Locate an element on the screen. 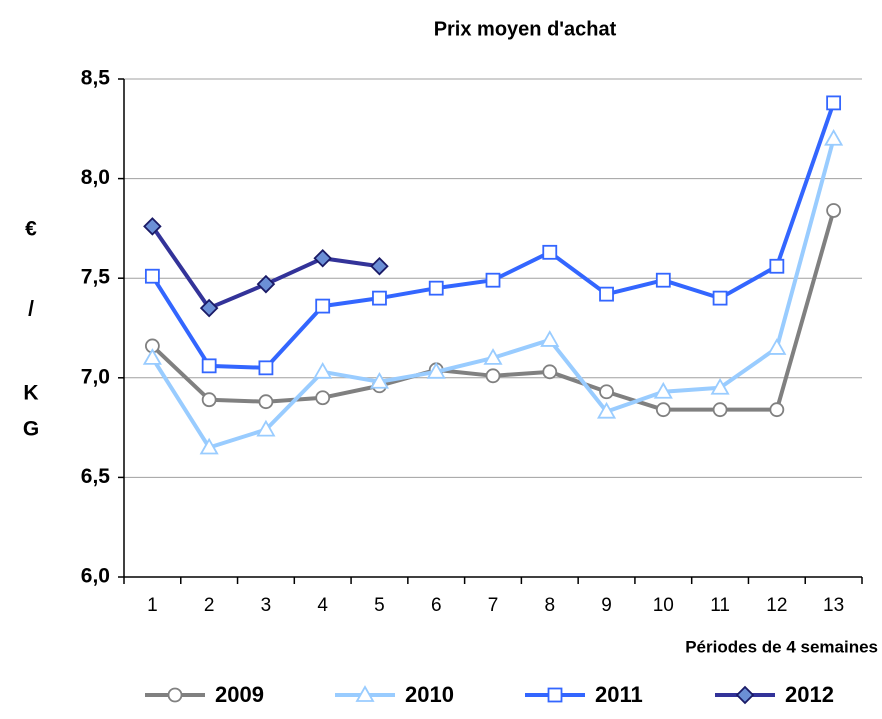 The image size is (882, 719). y-tick-label: 8,5 is located at coordinates (96, 78).